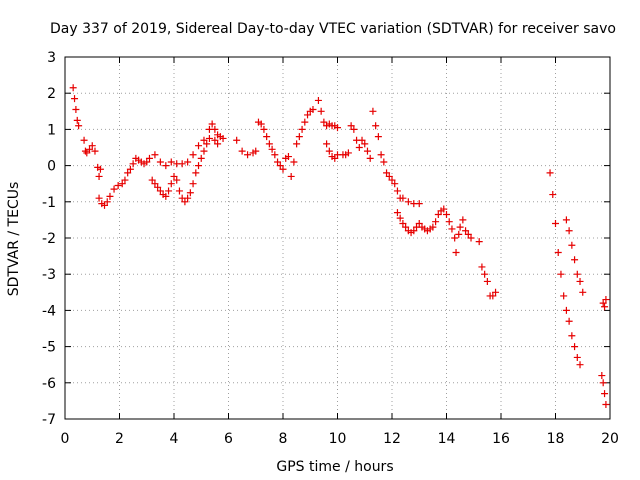  I want to click on x-tick-label: 4, so click(174, 439).